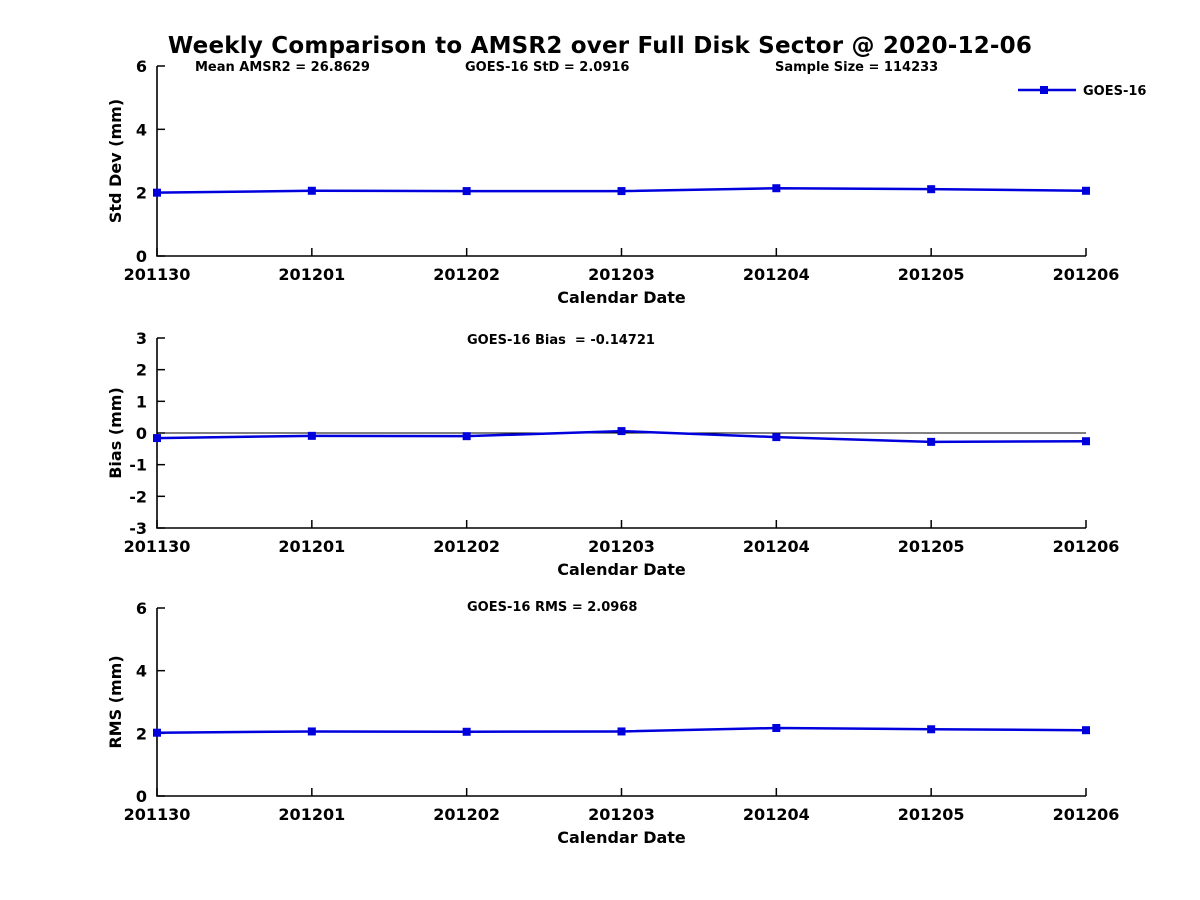  Describe the element at coordinates (1114, 91) in the screenshot. I see `legend-label: GOES-16` at that location.